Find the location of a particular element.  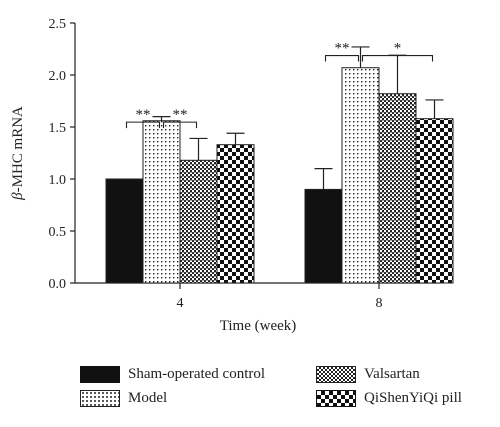

legend-item-valsartan: Valsartan is located at coordinates (368, 374).